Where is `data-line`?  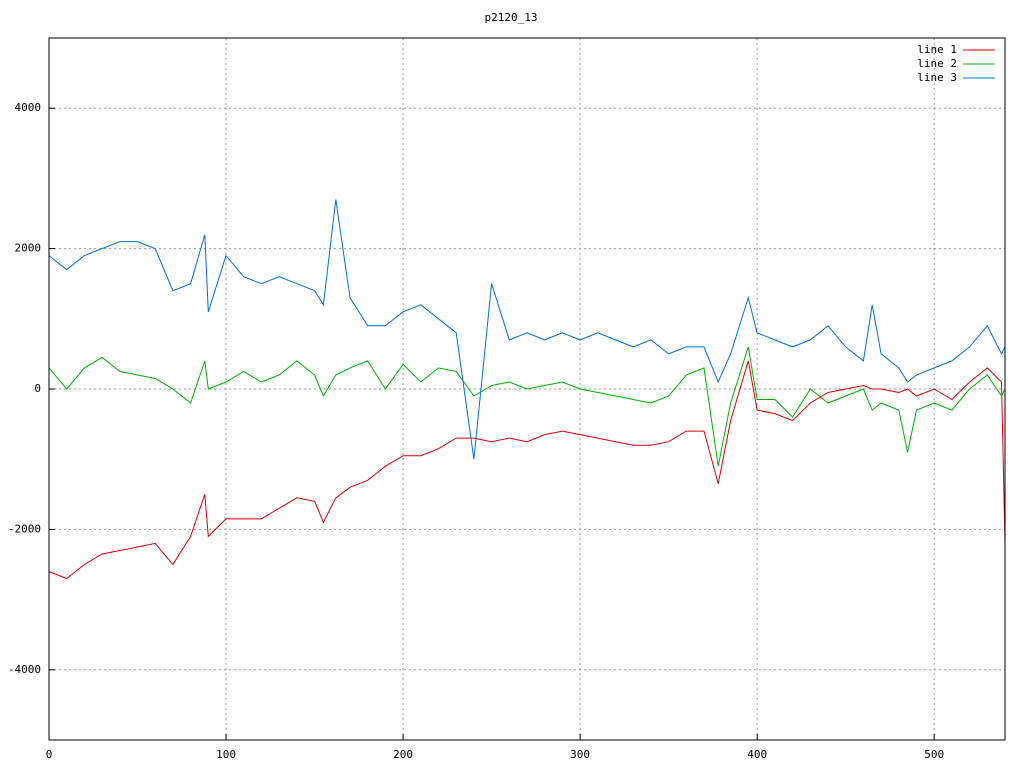 data-line is located at coordinates (527, 406).